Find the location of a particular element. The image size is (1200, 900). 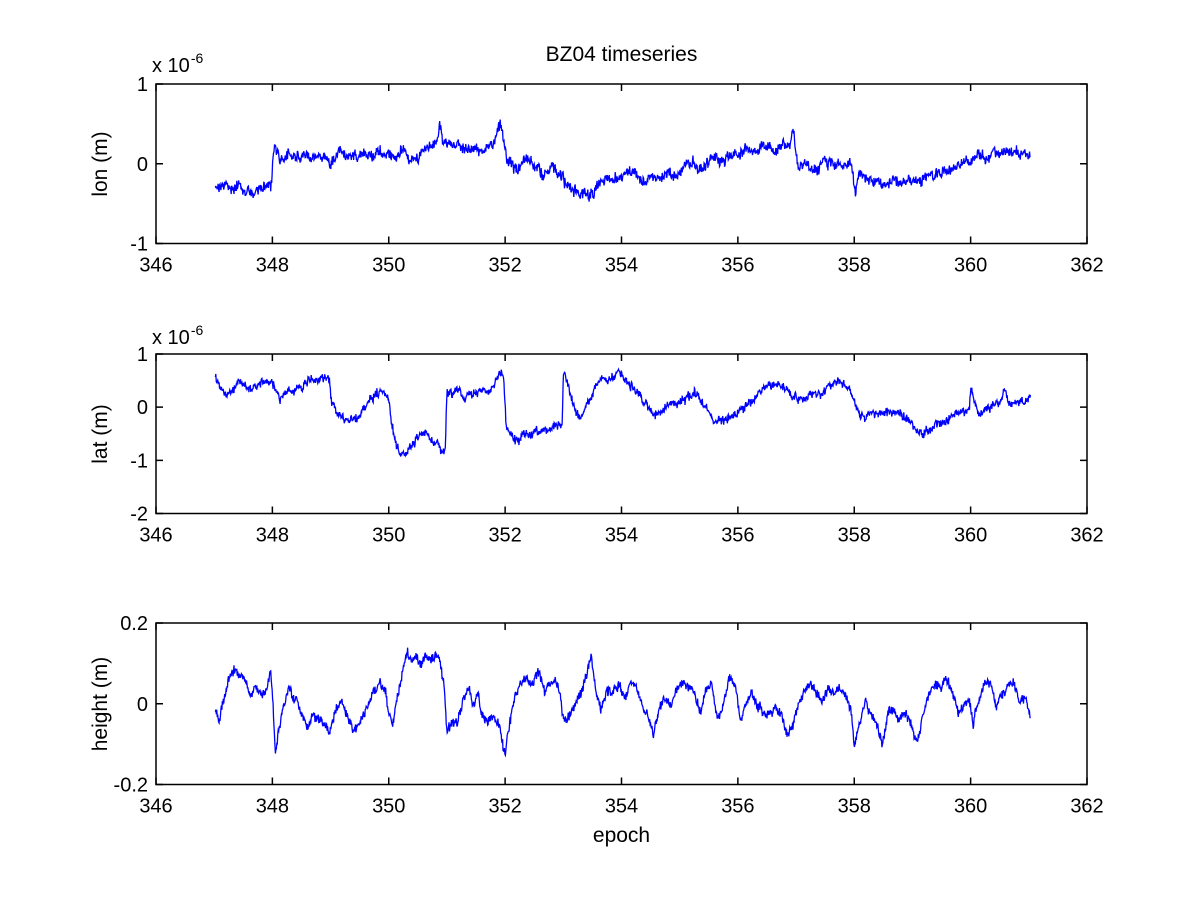

y-tick-label: 0.2 is located at coordinates (134, 624).